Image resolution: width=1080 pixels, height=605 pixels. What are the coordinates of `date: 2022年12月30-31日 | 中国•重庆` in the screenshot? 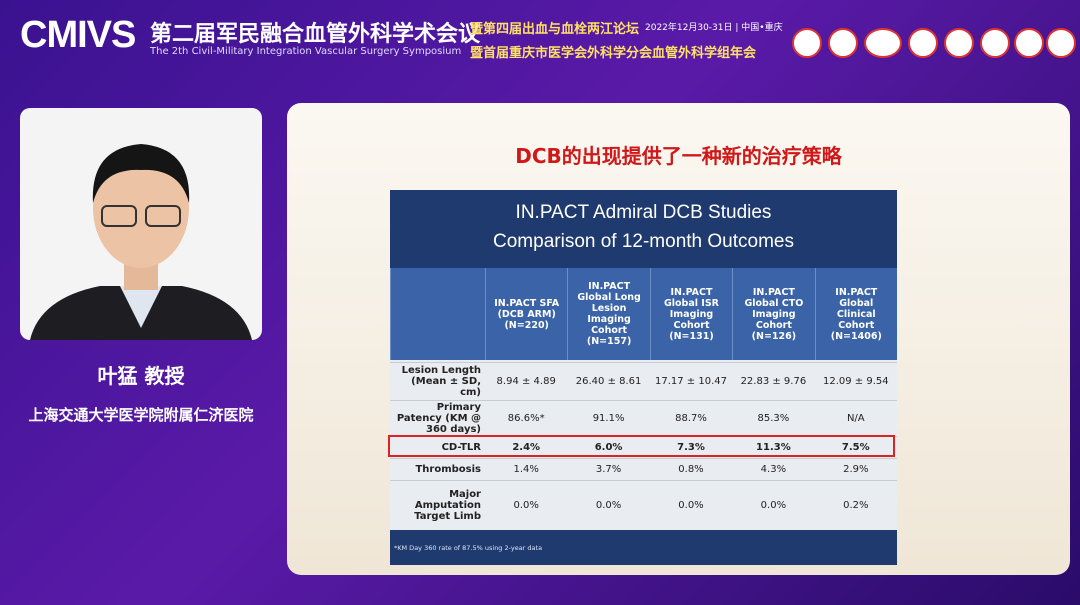 It's located at (714, 28).